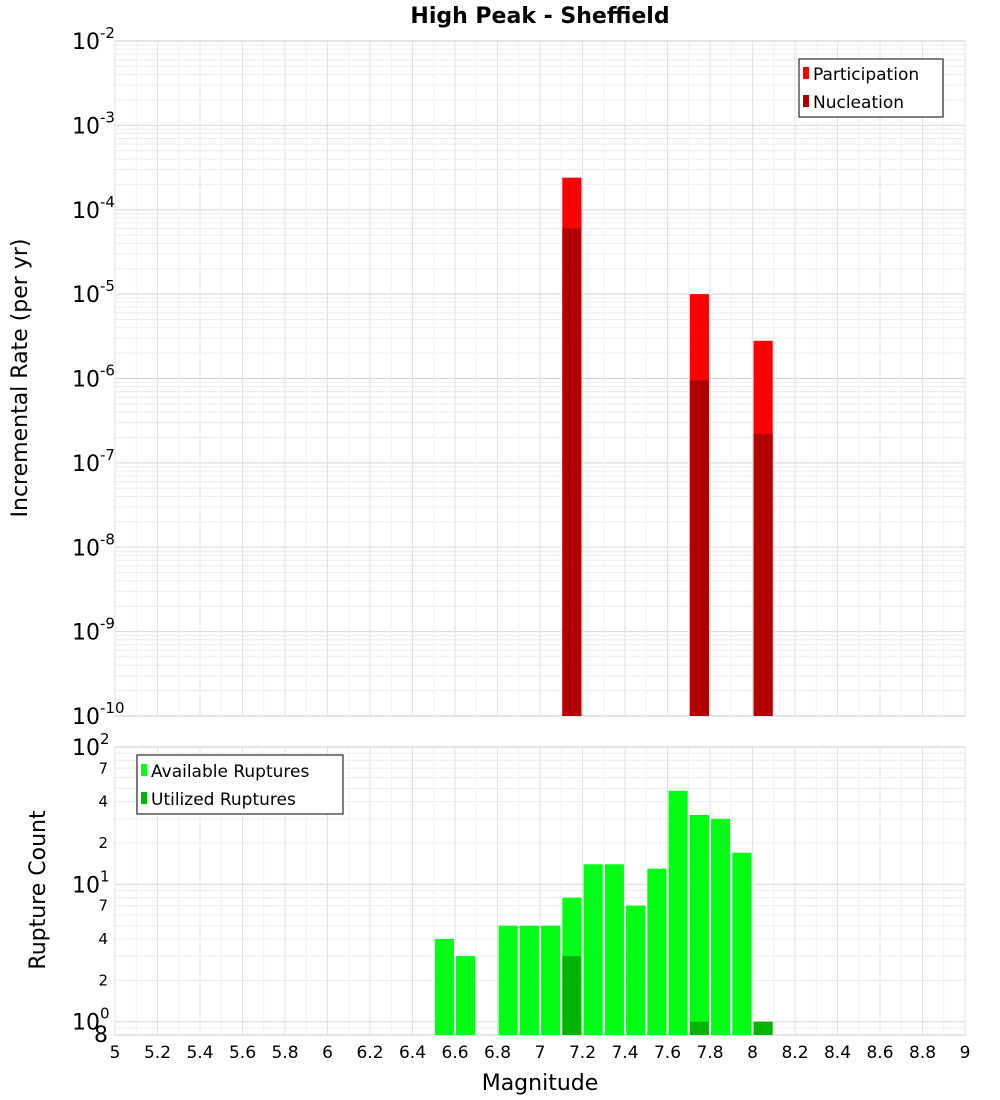 The height and width of the screenshot is (1100, 1000). I want to click on top-y-tick-label: 10⁻⁸, so click(93, 545).